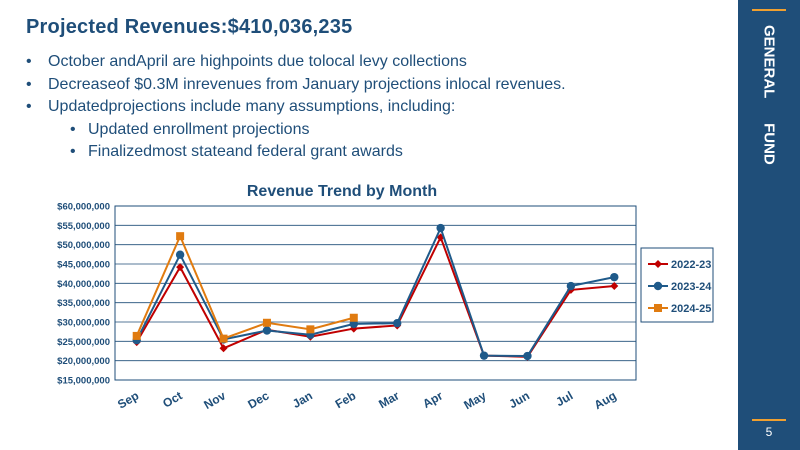  Describe the element at coordinates (83, 226) in the screenshot. I see `y-tick-label: $55,000,000` at that location.